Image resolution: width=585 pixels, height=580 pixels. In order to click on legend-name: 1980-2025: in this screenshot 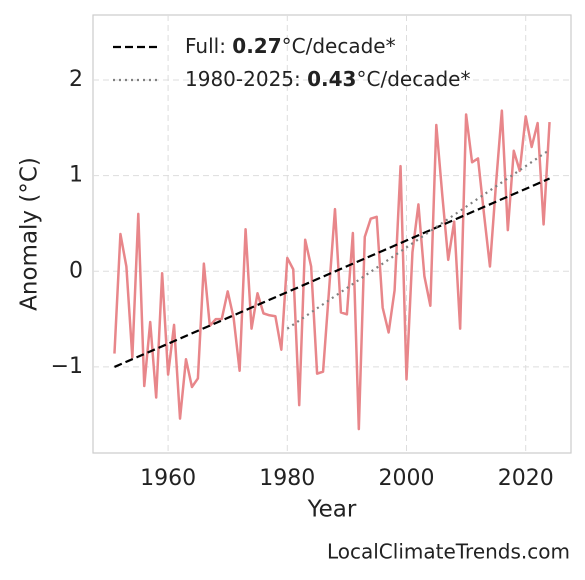, I will do `click(243, 79)`.